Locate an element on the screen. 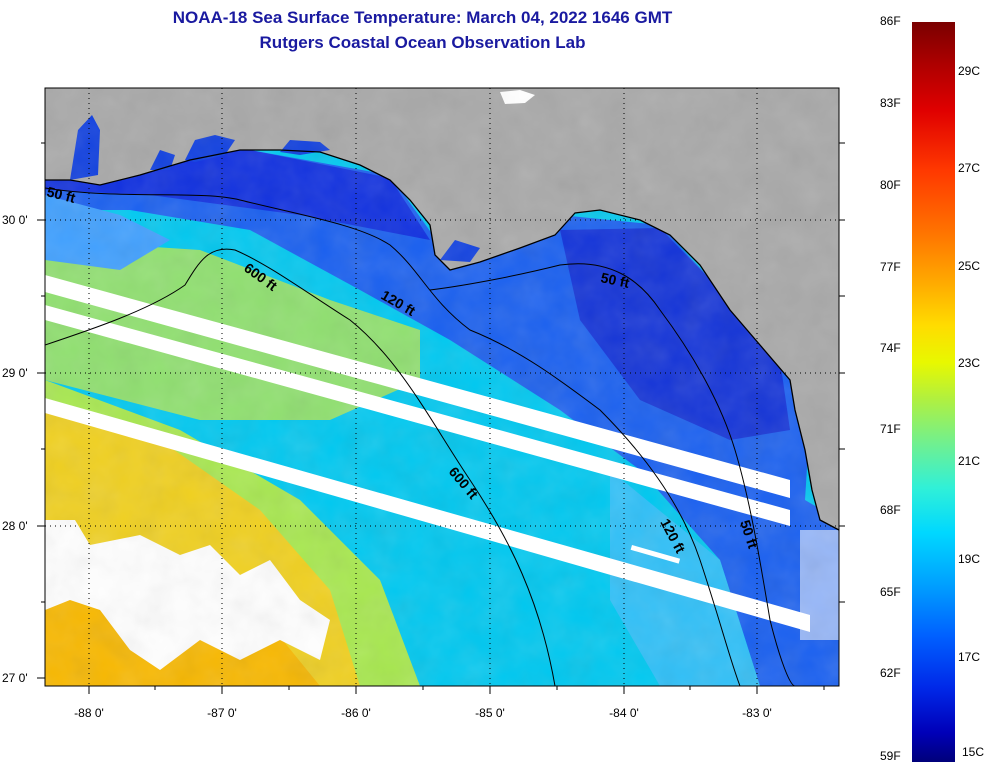 This screenshot has width=992, height=770. missing-fragment is located at coordinates (655, 554).